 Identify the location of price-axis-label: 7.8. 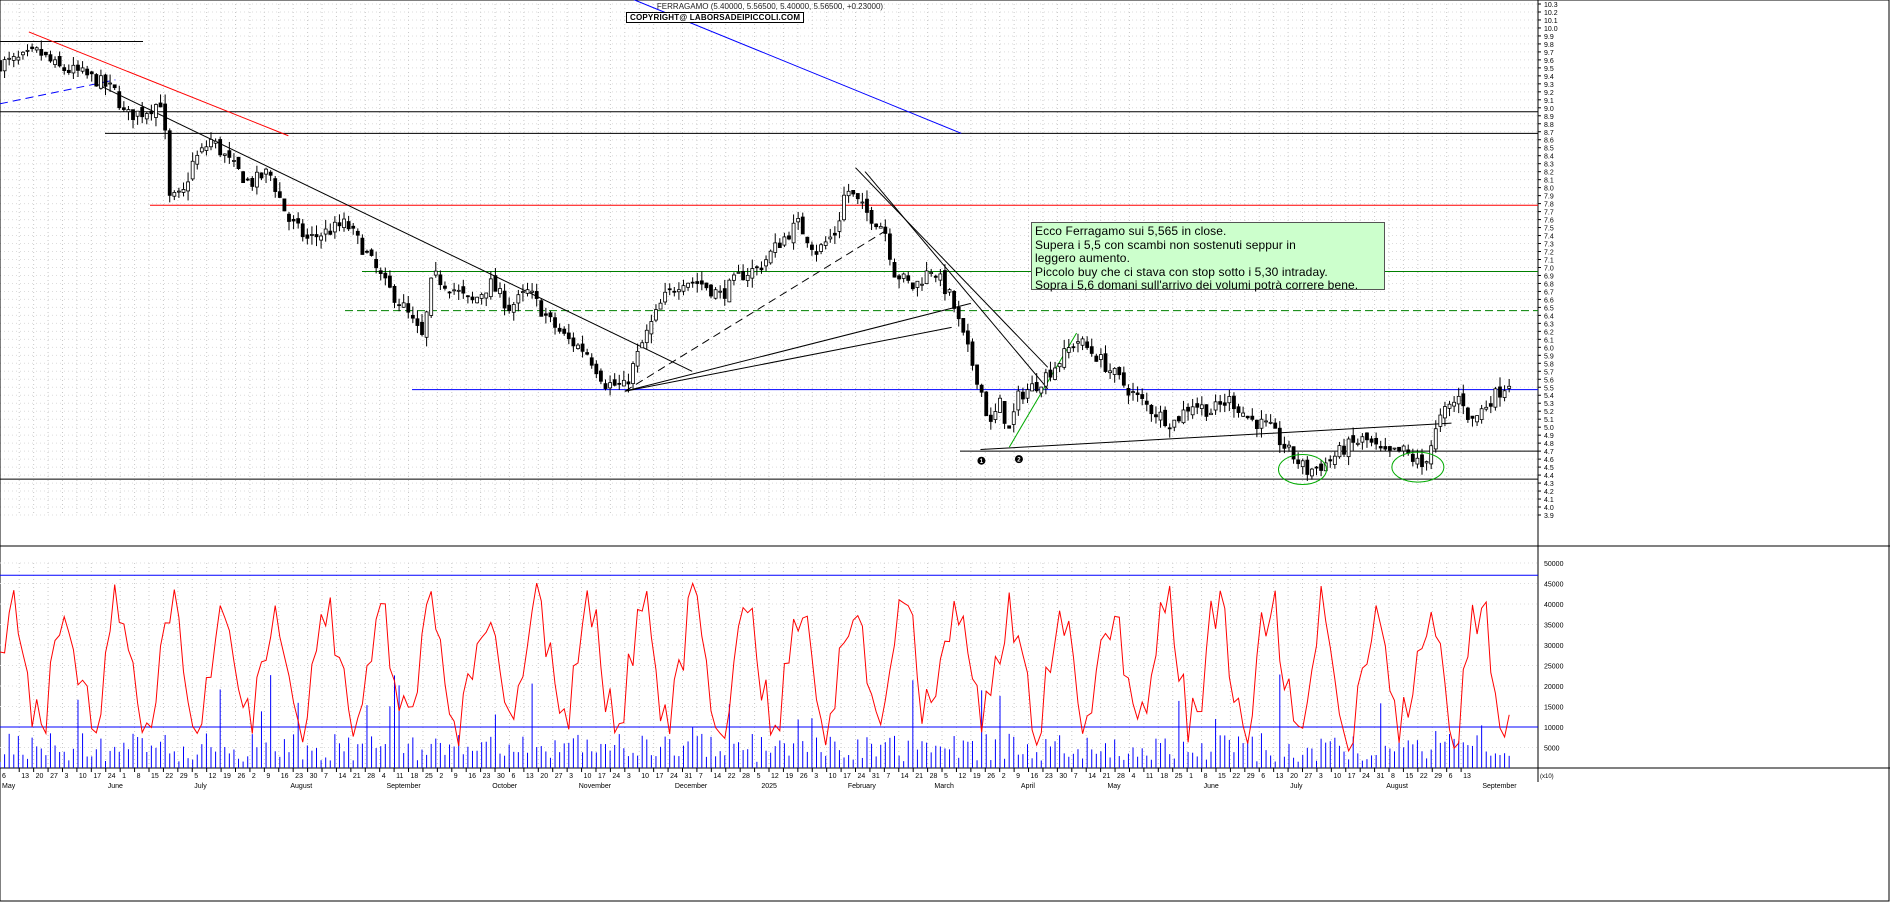
(1549, 205).